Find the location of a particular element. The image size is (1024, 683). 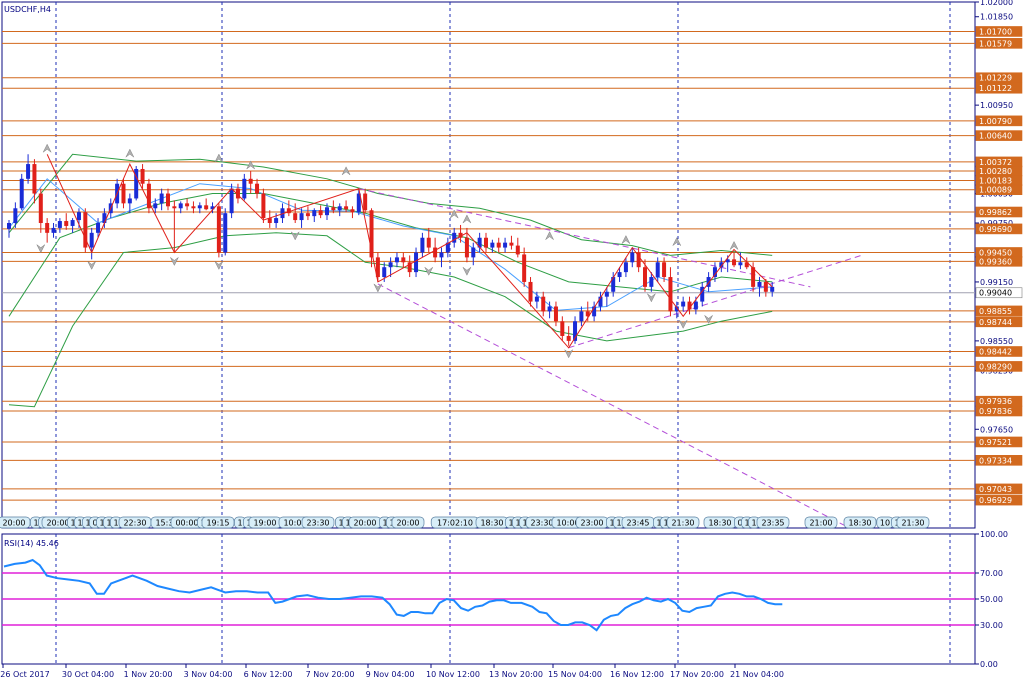

level-price-label: 0.97836 is located at coordinates (995, 411).